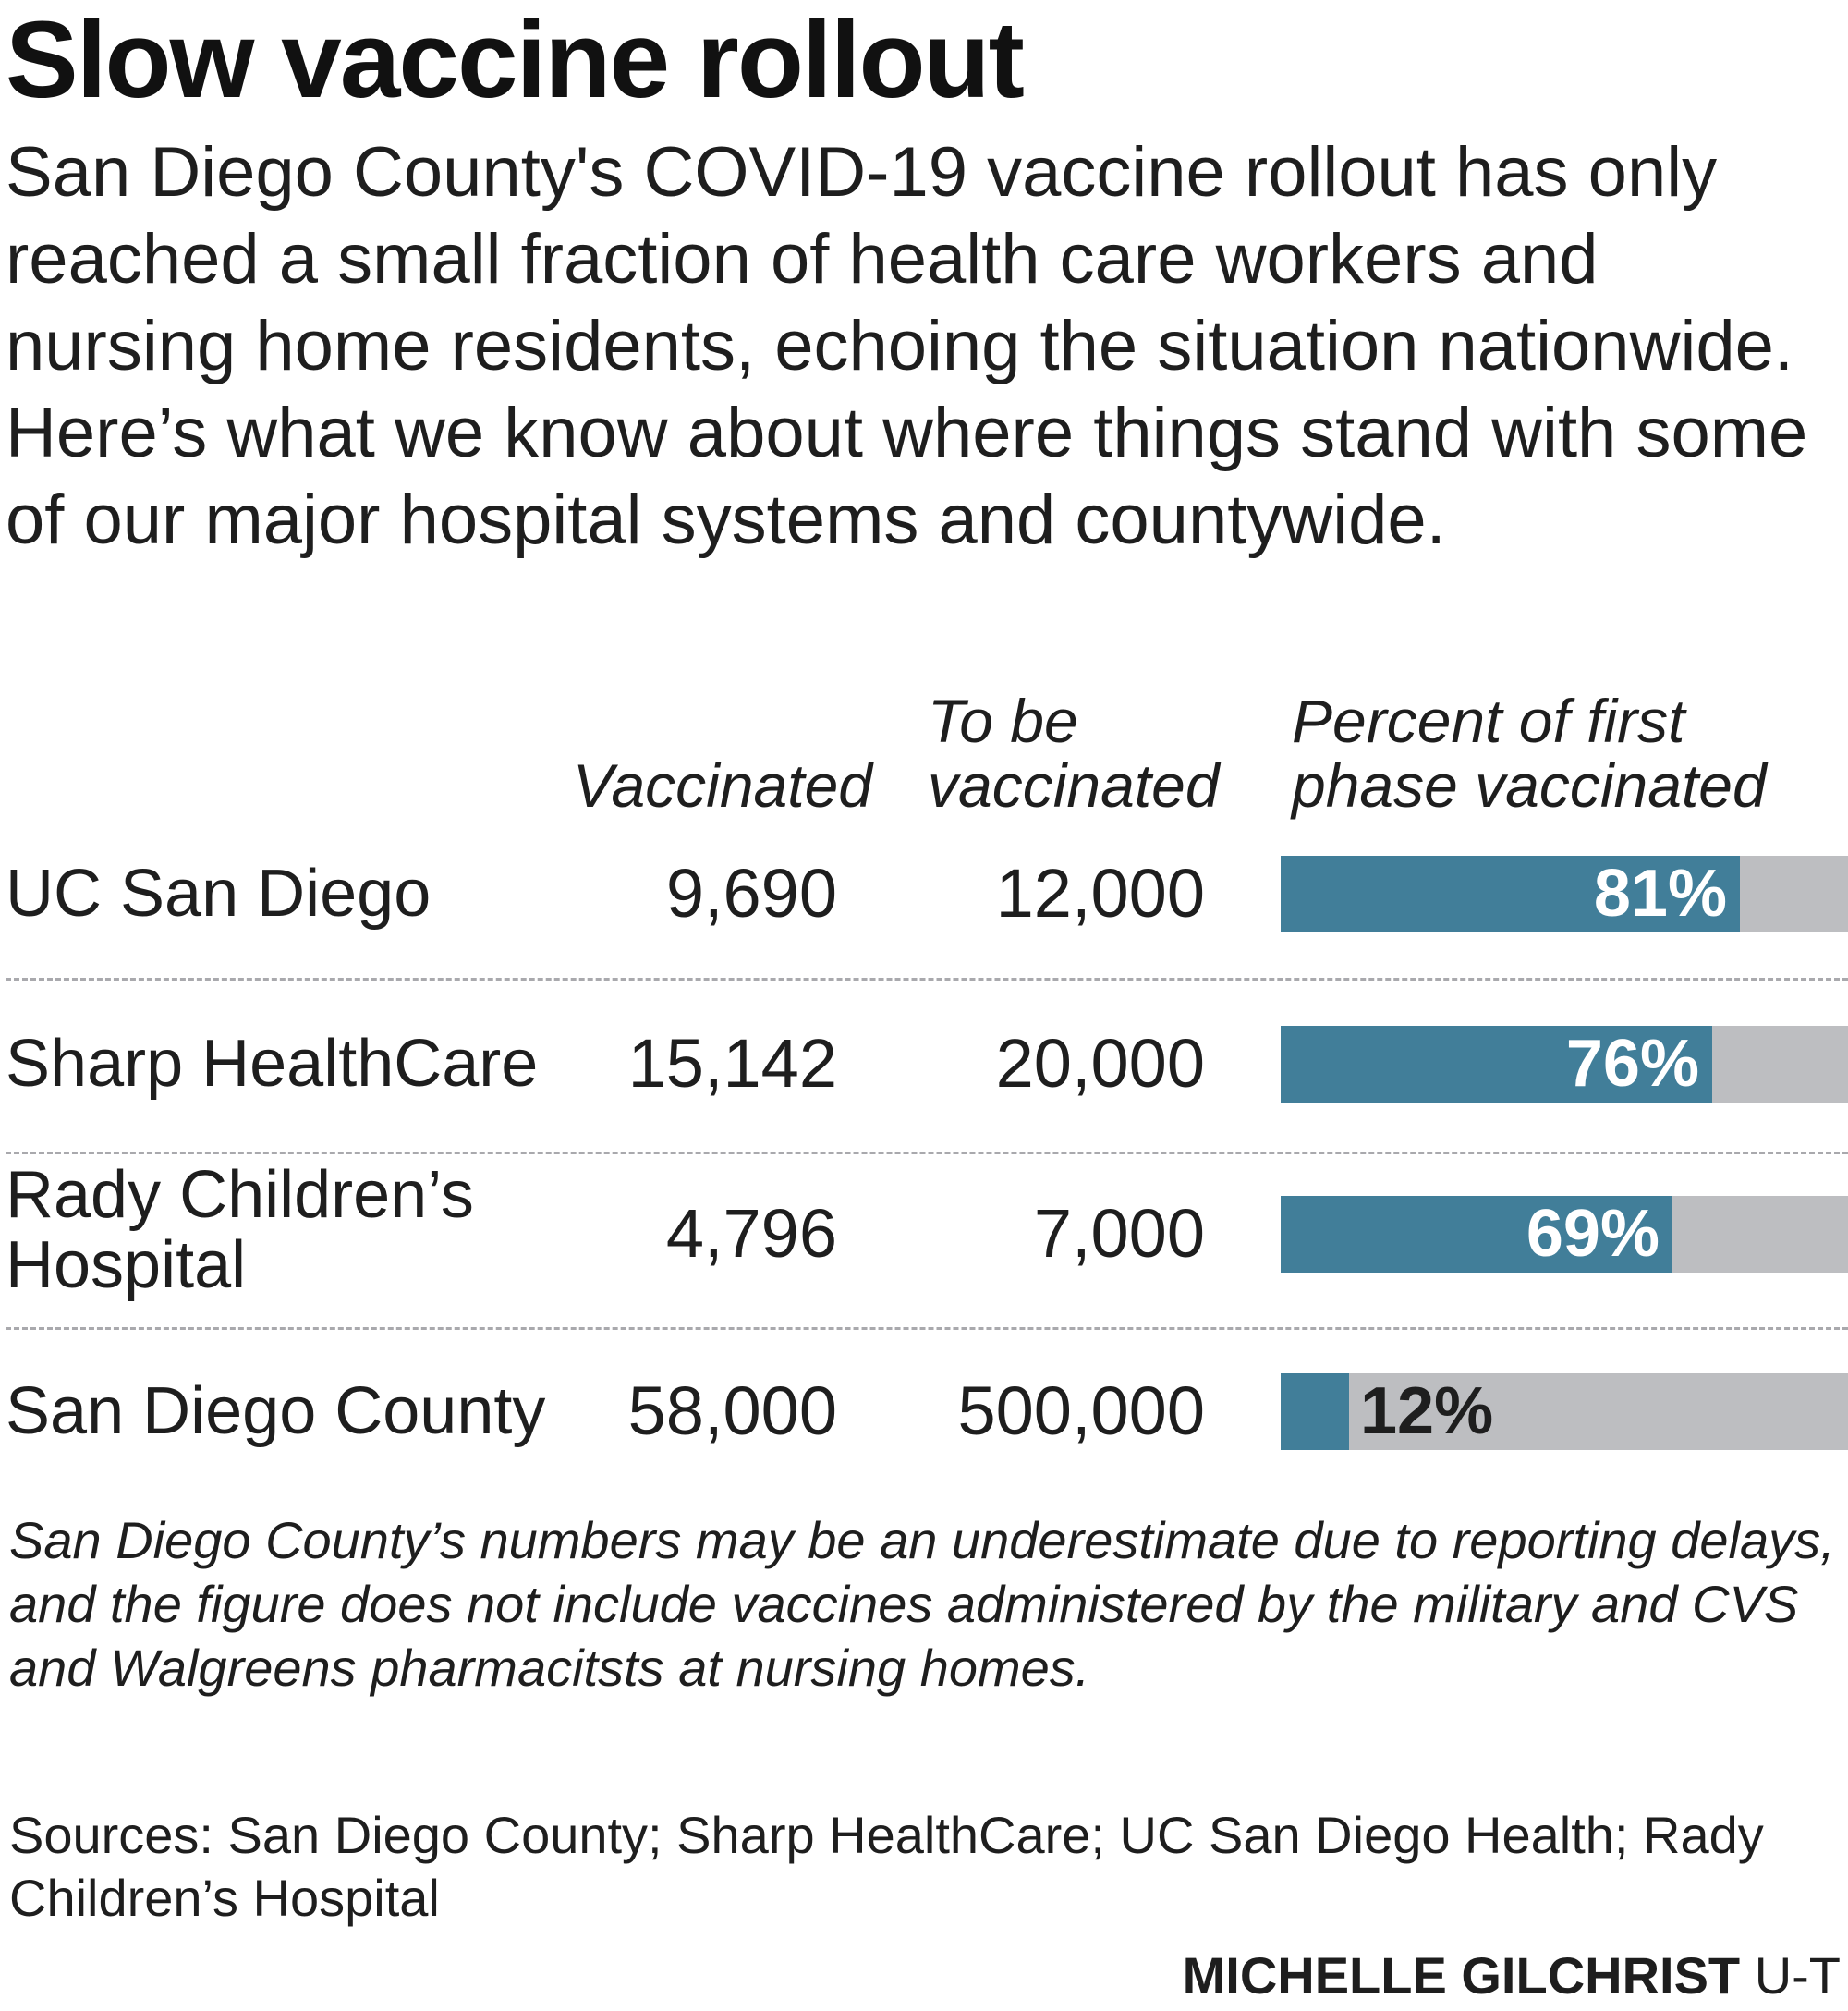 Image resolution: width=1848 pixels, height=2011 pixels. Describe the element at coordinates (732, 1064) in the screenshot. I see `vaccinated-value: 15,142` at that location.